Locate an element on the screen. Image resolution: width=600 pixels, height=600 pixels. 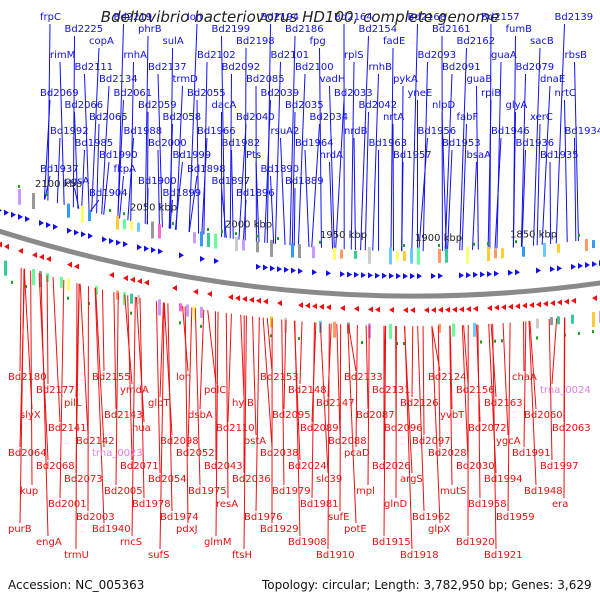
gene-label: Bd2164 is located at coordinates (353, 17).